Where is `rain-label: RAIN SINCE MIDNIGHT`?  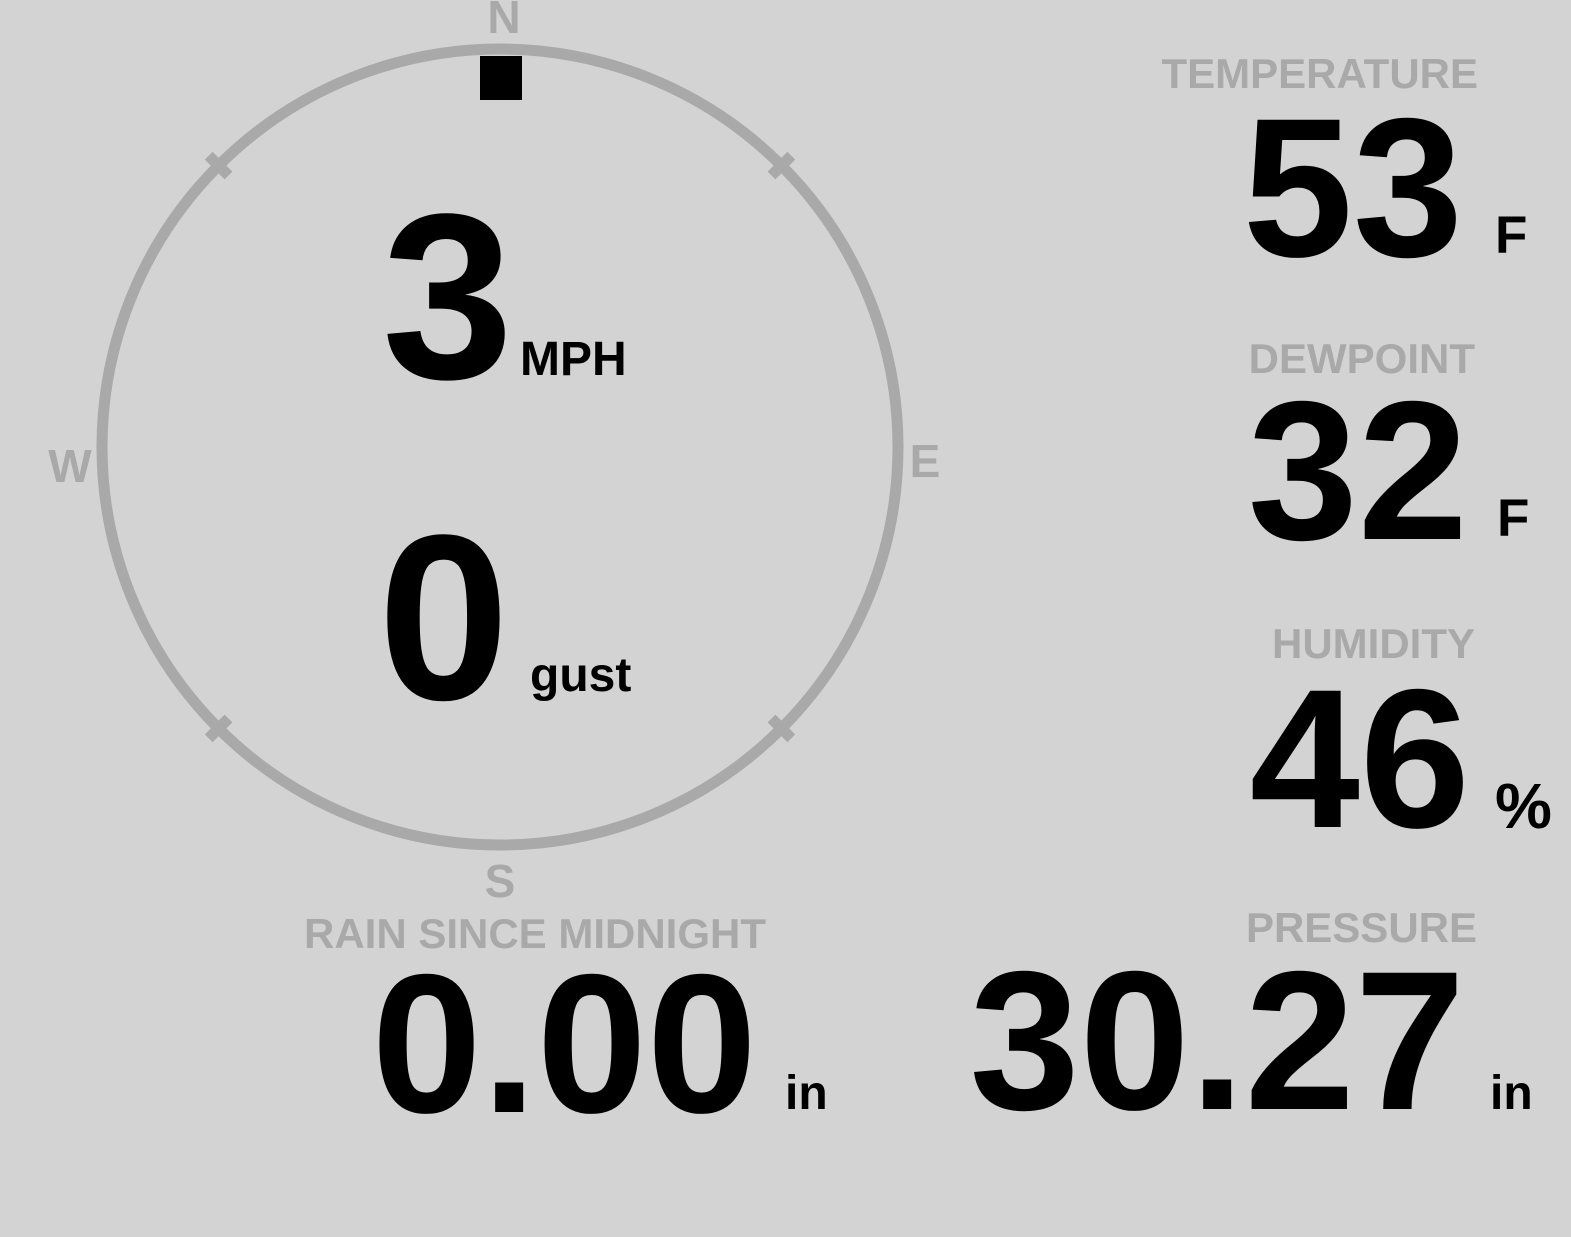
rain-label: RAIN SINCE MIDNIGHT is located at coordinates (535, 933).